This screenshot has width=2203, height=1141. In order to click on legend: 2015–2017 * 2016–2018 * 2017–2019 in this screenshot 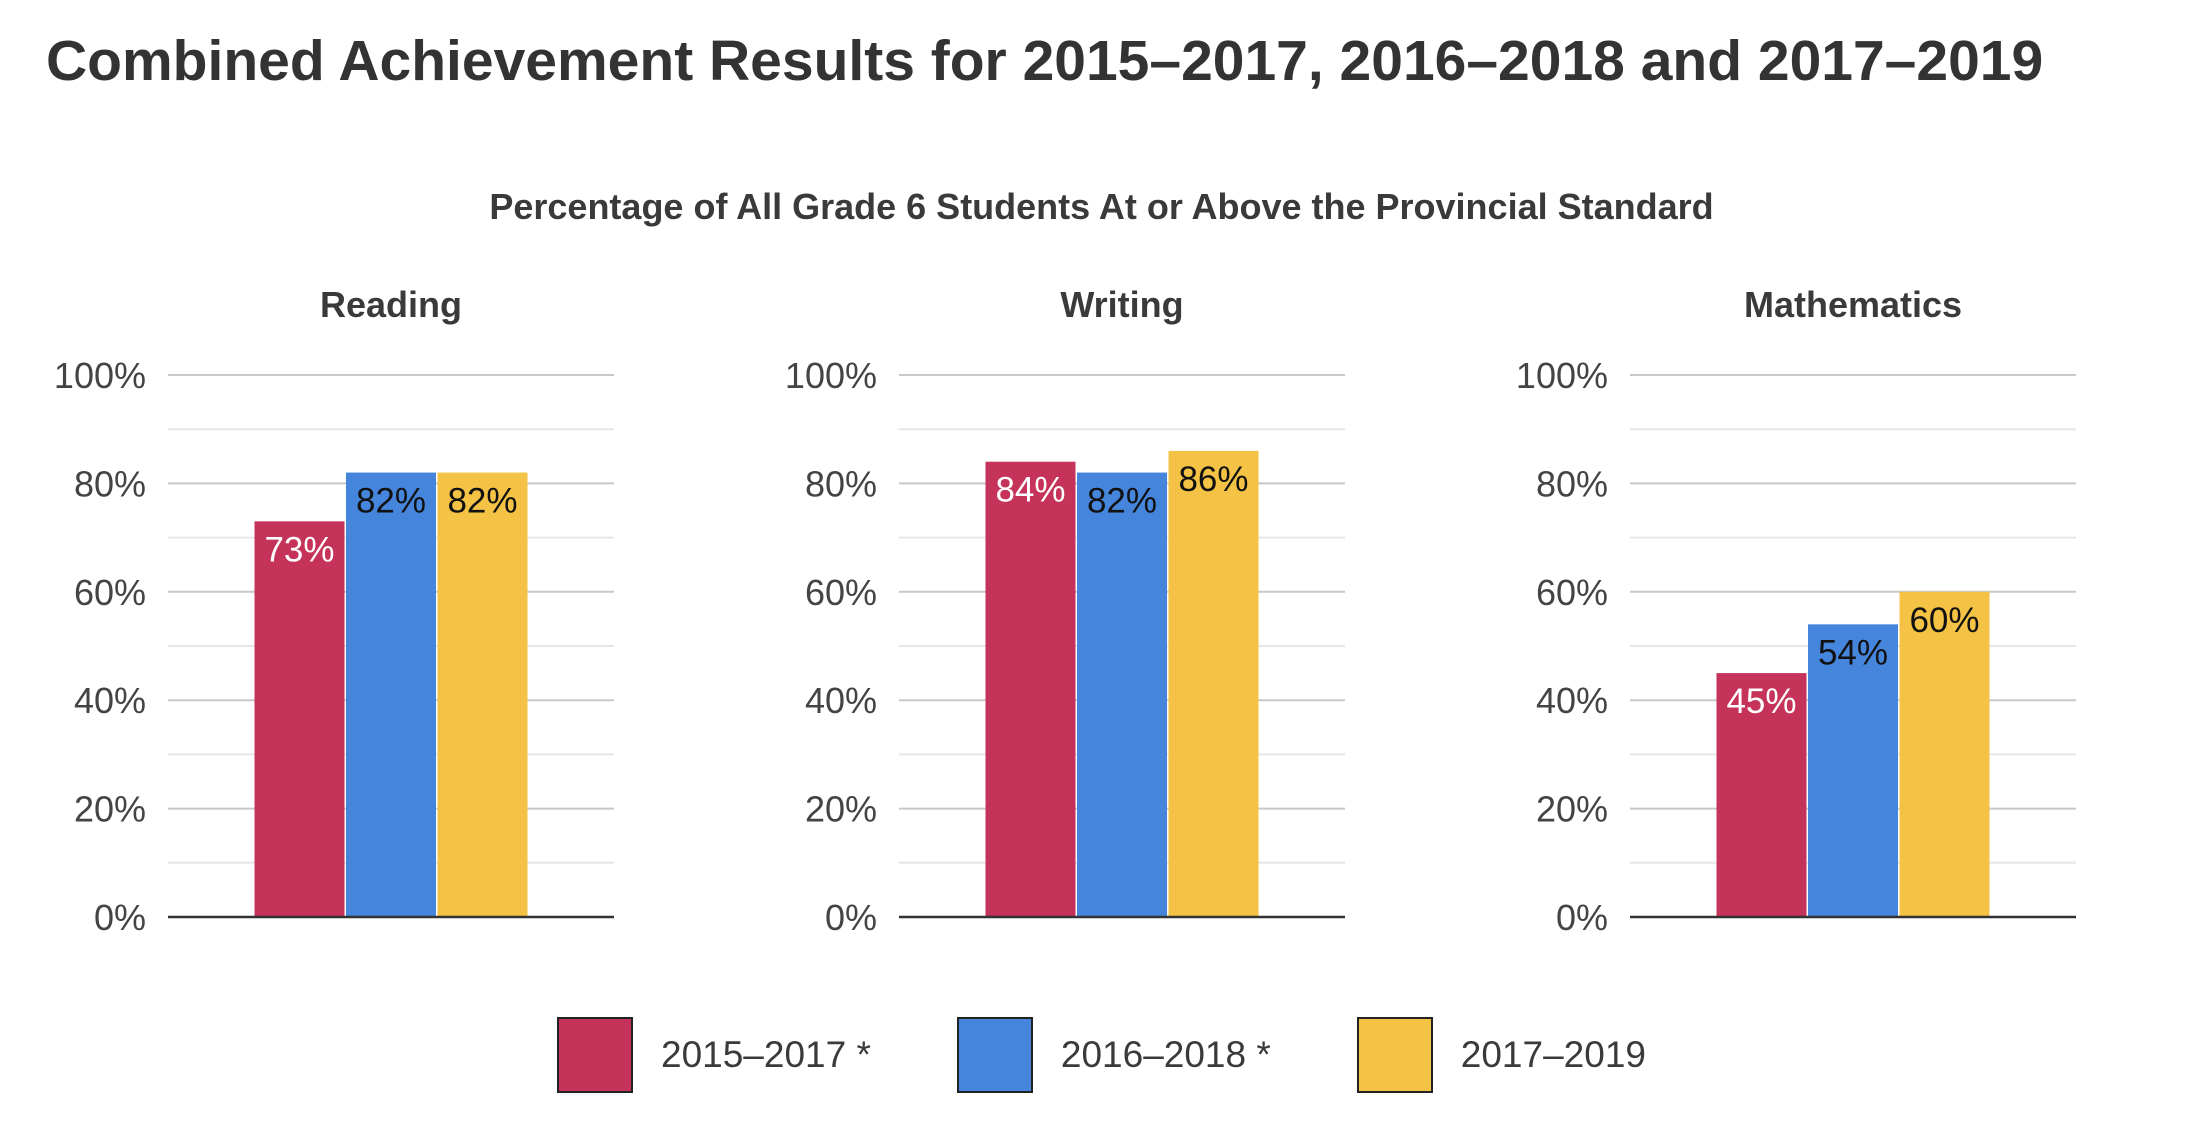, I will do `click(1101, 1055)`.